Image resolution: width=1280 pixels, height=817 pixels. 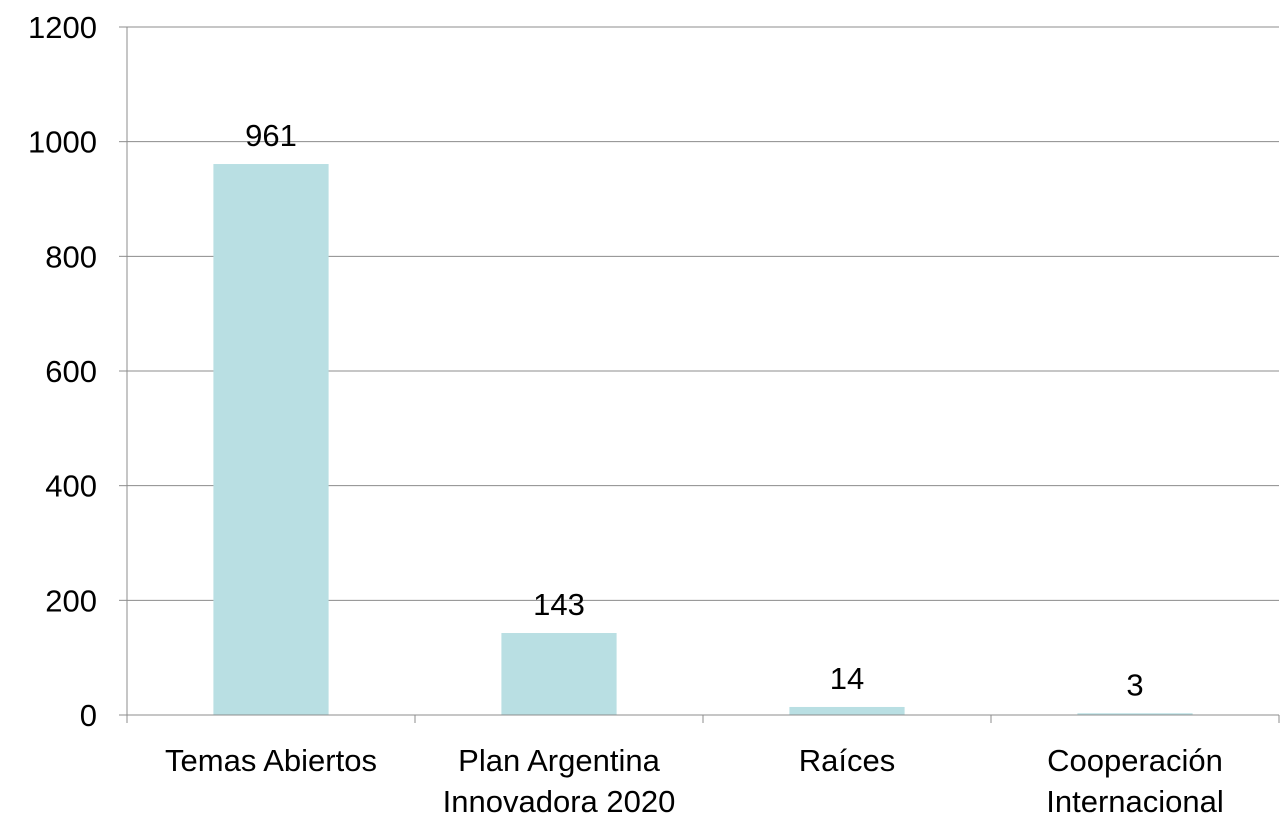 I want to click on y-tick-label: 200, so click(x=71, y=600).